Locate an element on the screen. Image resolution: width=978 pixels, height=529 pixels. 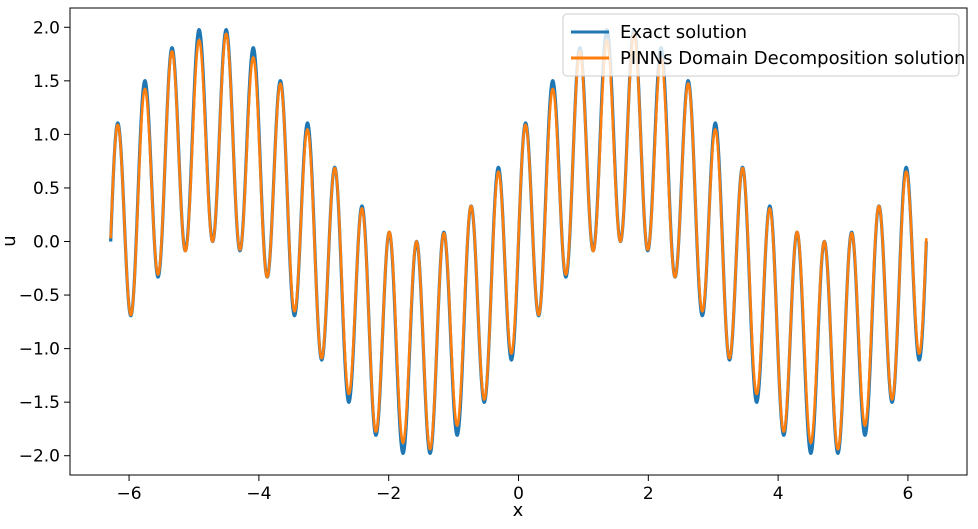
x-tick-label: −2 is located at coordinates (388, 494).